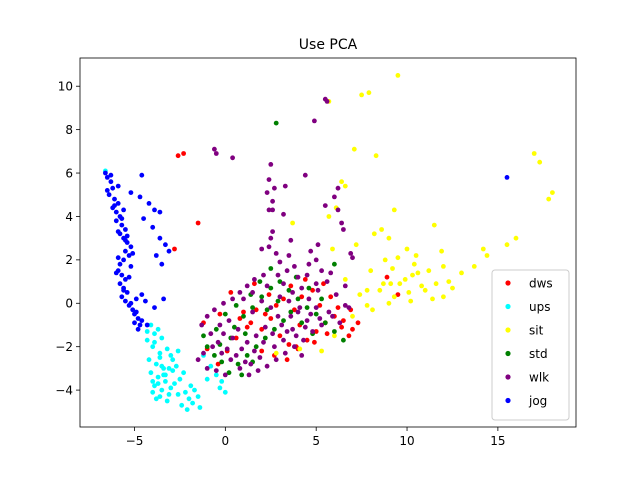 The height and width of the screenshot is (480, 640). What do you see at coordinates (275, 237) in the screenshot?
I see `series-wlk` at bounding box center [275, 237].